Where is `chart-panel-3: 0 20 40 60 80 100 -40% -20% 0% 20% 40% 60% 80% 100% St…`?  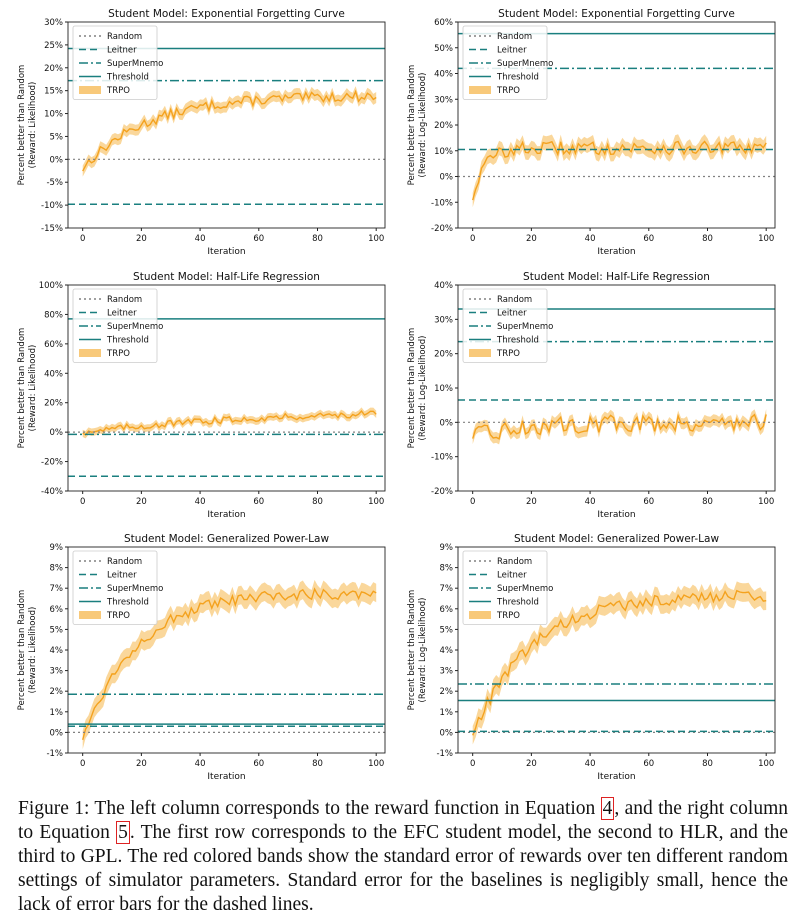
chart-panel-3: 0 20 40 60 80 100 -40% -20% 0% 20% 40% 60% 80% 100% St… is located at coordinates (201, 395).